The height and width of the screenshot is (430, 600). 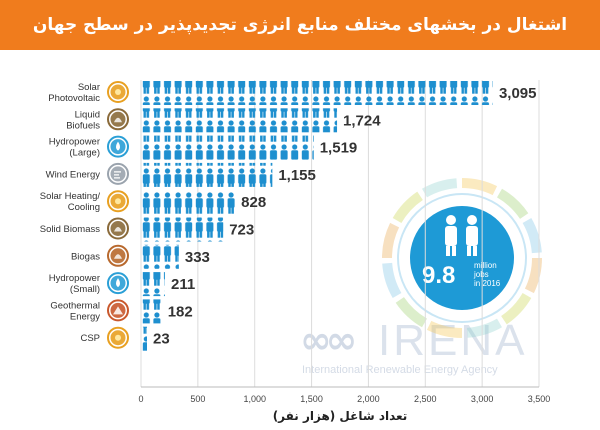 What do you see at coordinates (197, 399) in the screenshot?
I see `x-tick-label: 500` at bounding box center [197, 399].